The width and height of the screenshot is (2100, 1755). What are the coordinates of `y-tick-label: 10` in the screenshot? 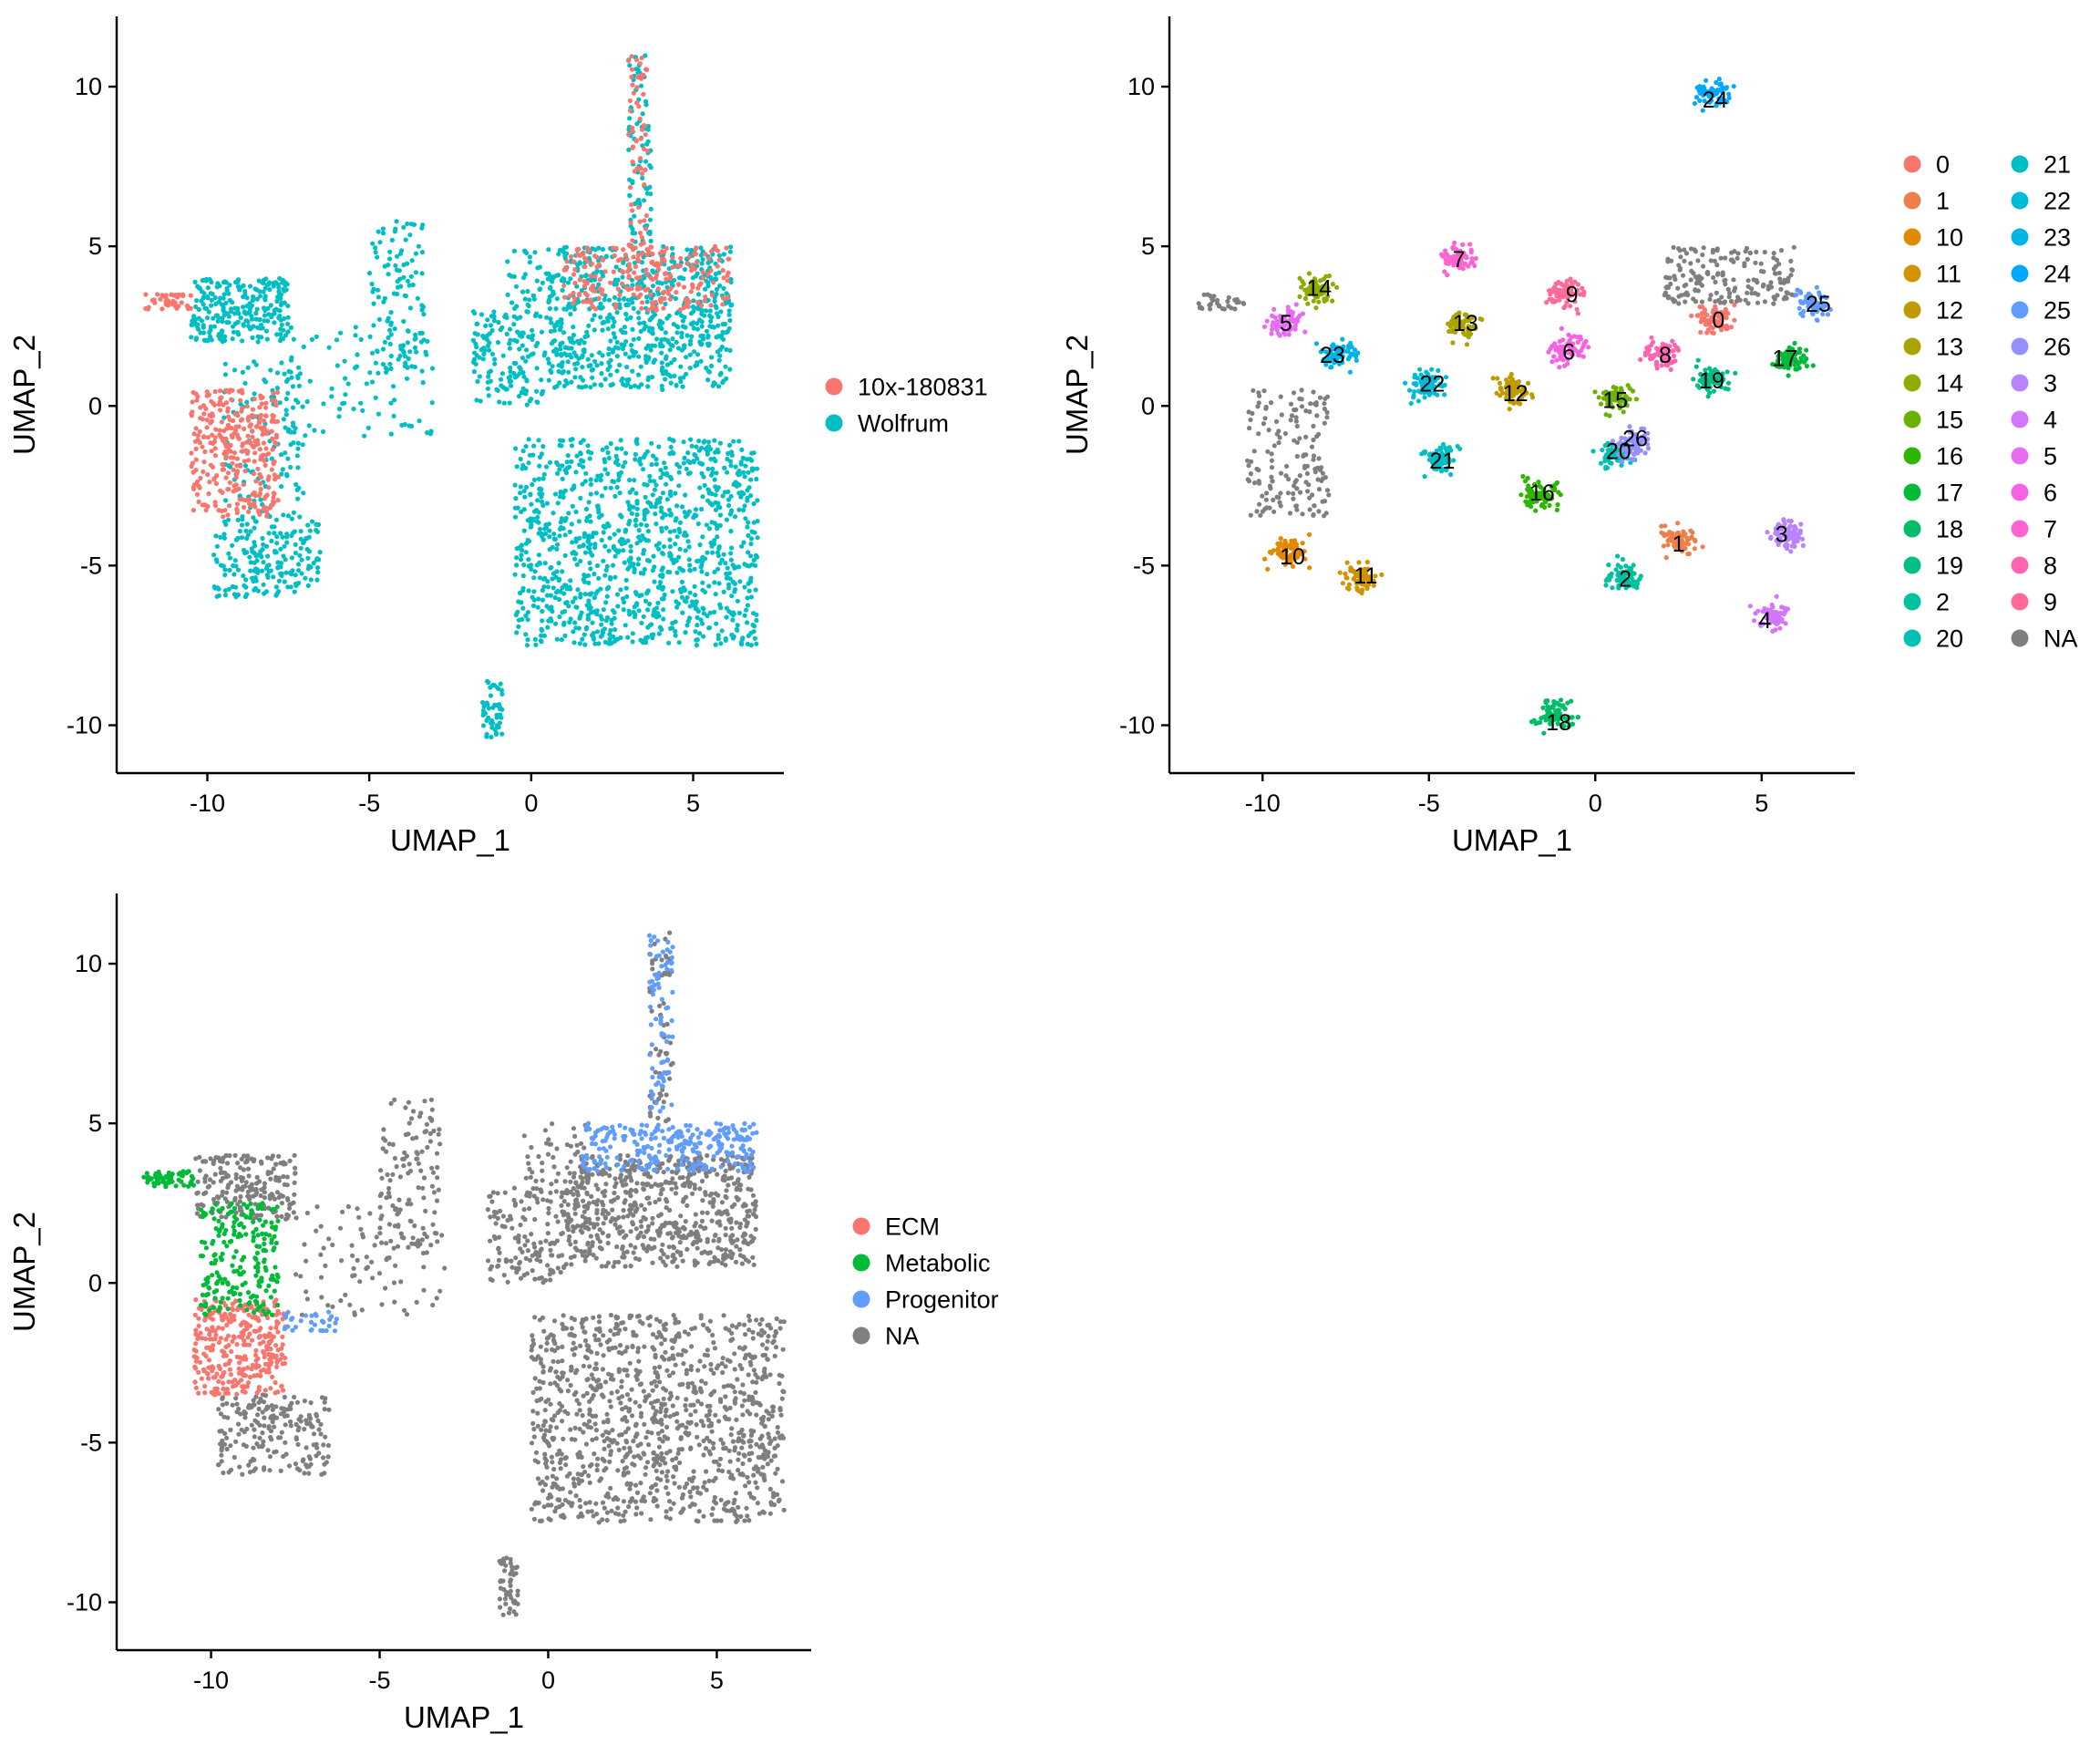 It's located at (88, 86).